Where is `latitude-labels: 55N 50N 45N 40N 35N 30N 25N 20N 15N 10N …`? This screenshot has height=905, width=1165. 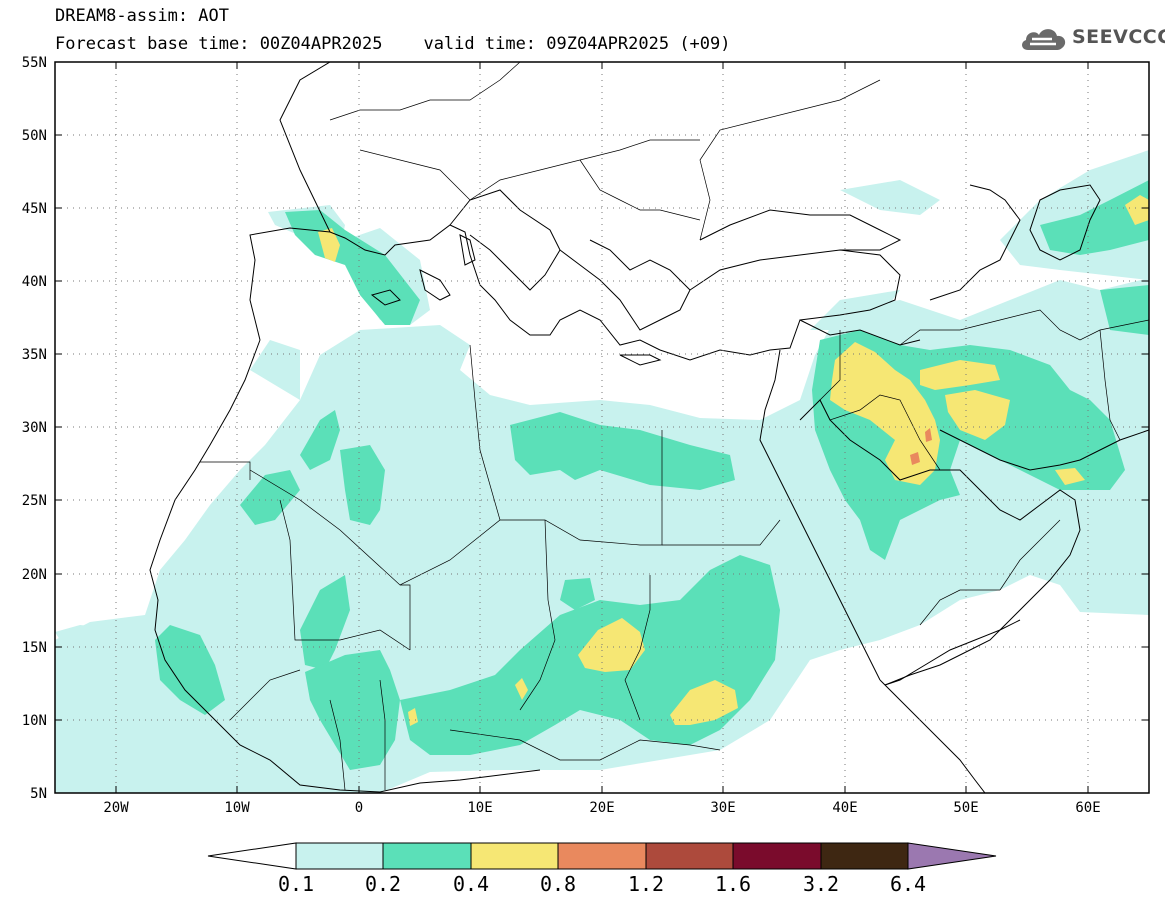 latitude-labels: 55N 50N 45N 40N 35N 30N 25N 20N 15N 10N … is located at coordinates (34, 428).